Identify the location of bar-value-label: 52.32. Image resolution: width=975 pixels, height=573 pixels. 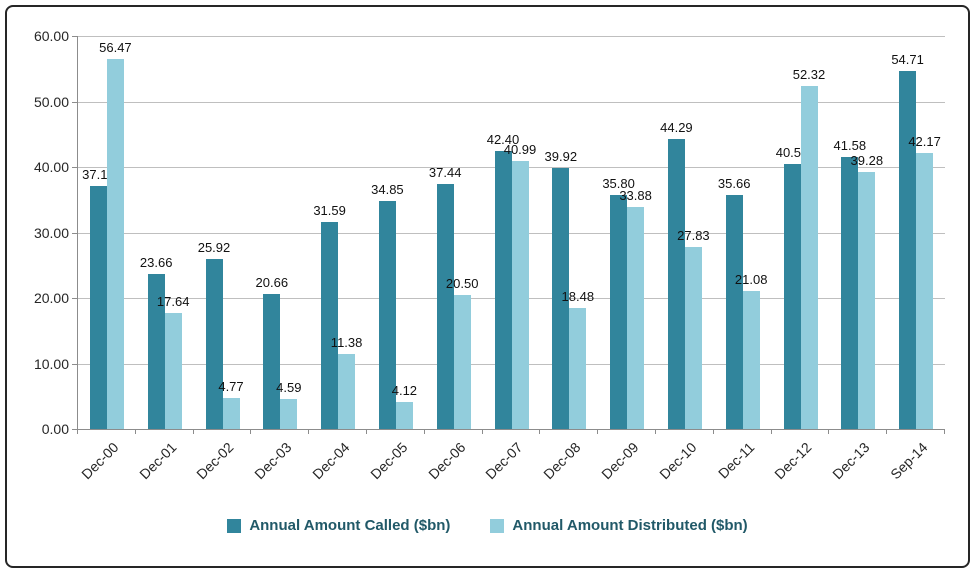
(809, 75).